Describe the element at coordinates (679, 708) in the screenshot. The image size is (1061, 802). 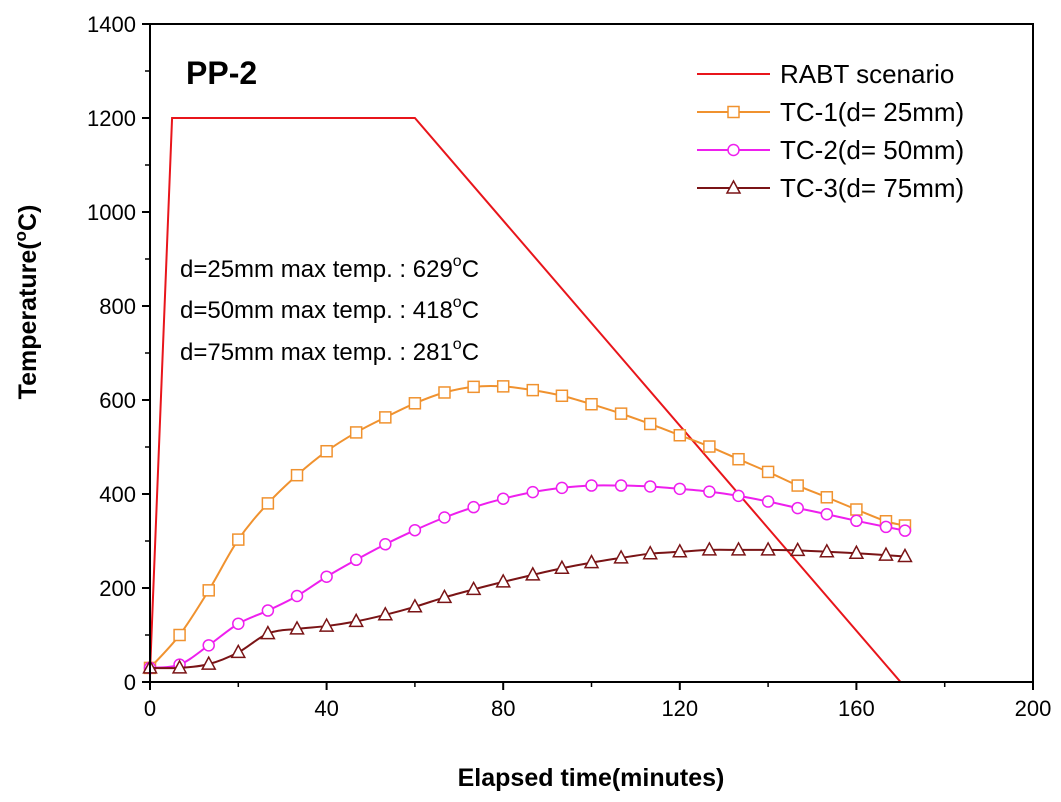
I see `x-tick-label: 120` at that location.